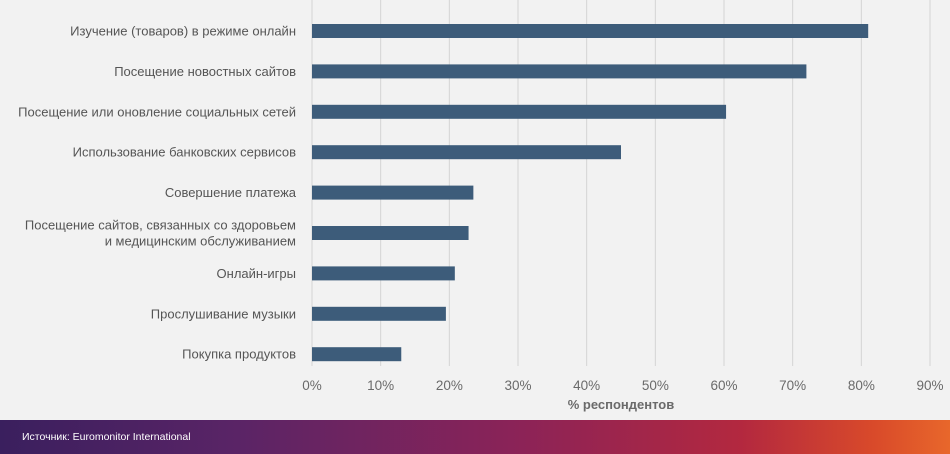 The width and height of the screenshot is (950, 454). Describe the element at coordinates (621, 404) in the screenshot. I see `x-axis-title: % респондентов` at that location.